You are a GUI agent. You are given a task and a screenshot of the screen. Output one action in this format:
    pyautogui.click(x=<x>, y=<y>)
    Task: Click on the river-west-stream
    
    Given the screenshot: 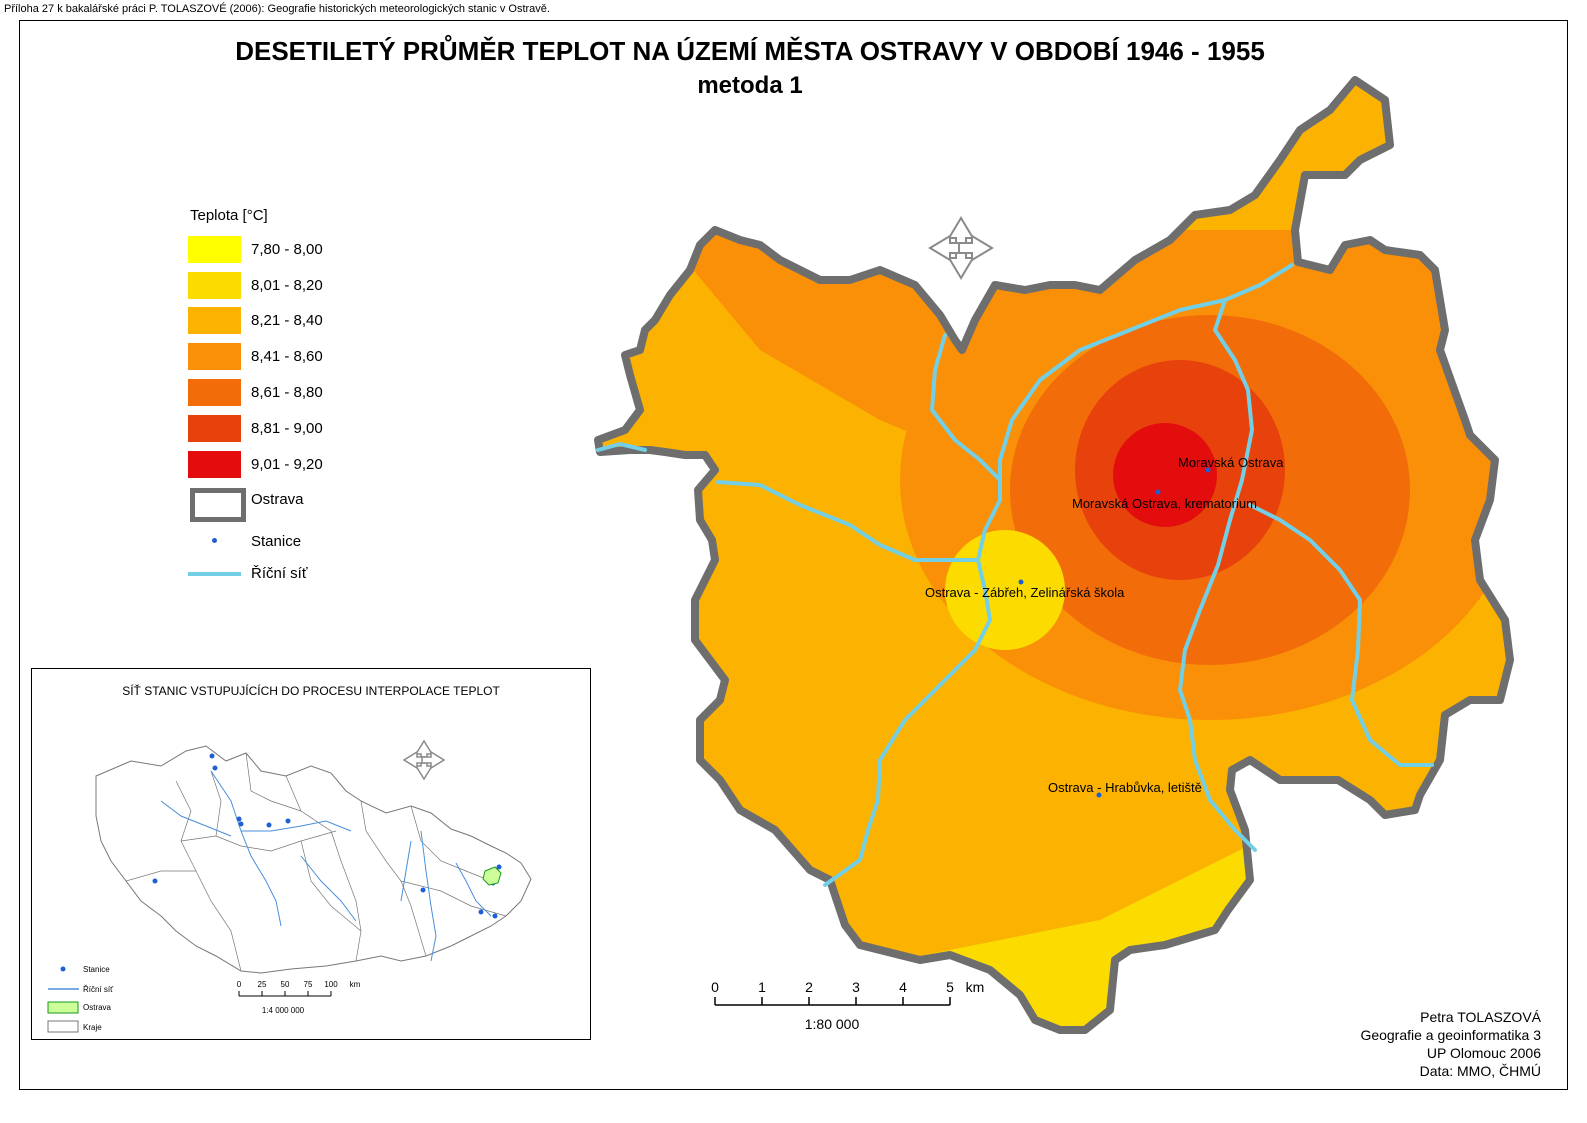 What is the action you would take?
    pyautogui.click(x=621, y=447)
    